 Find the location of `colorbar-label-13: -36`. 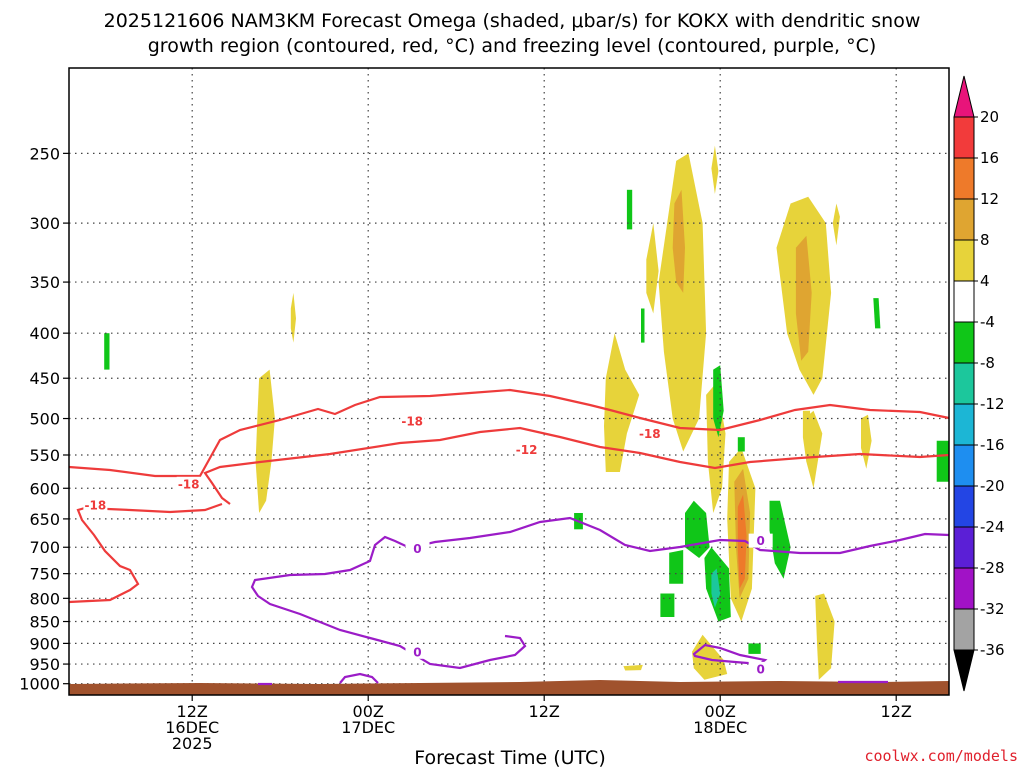

colorbar-label-13: -36 is located at coordinates (992, 650).